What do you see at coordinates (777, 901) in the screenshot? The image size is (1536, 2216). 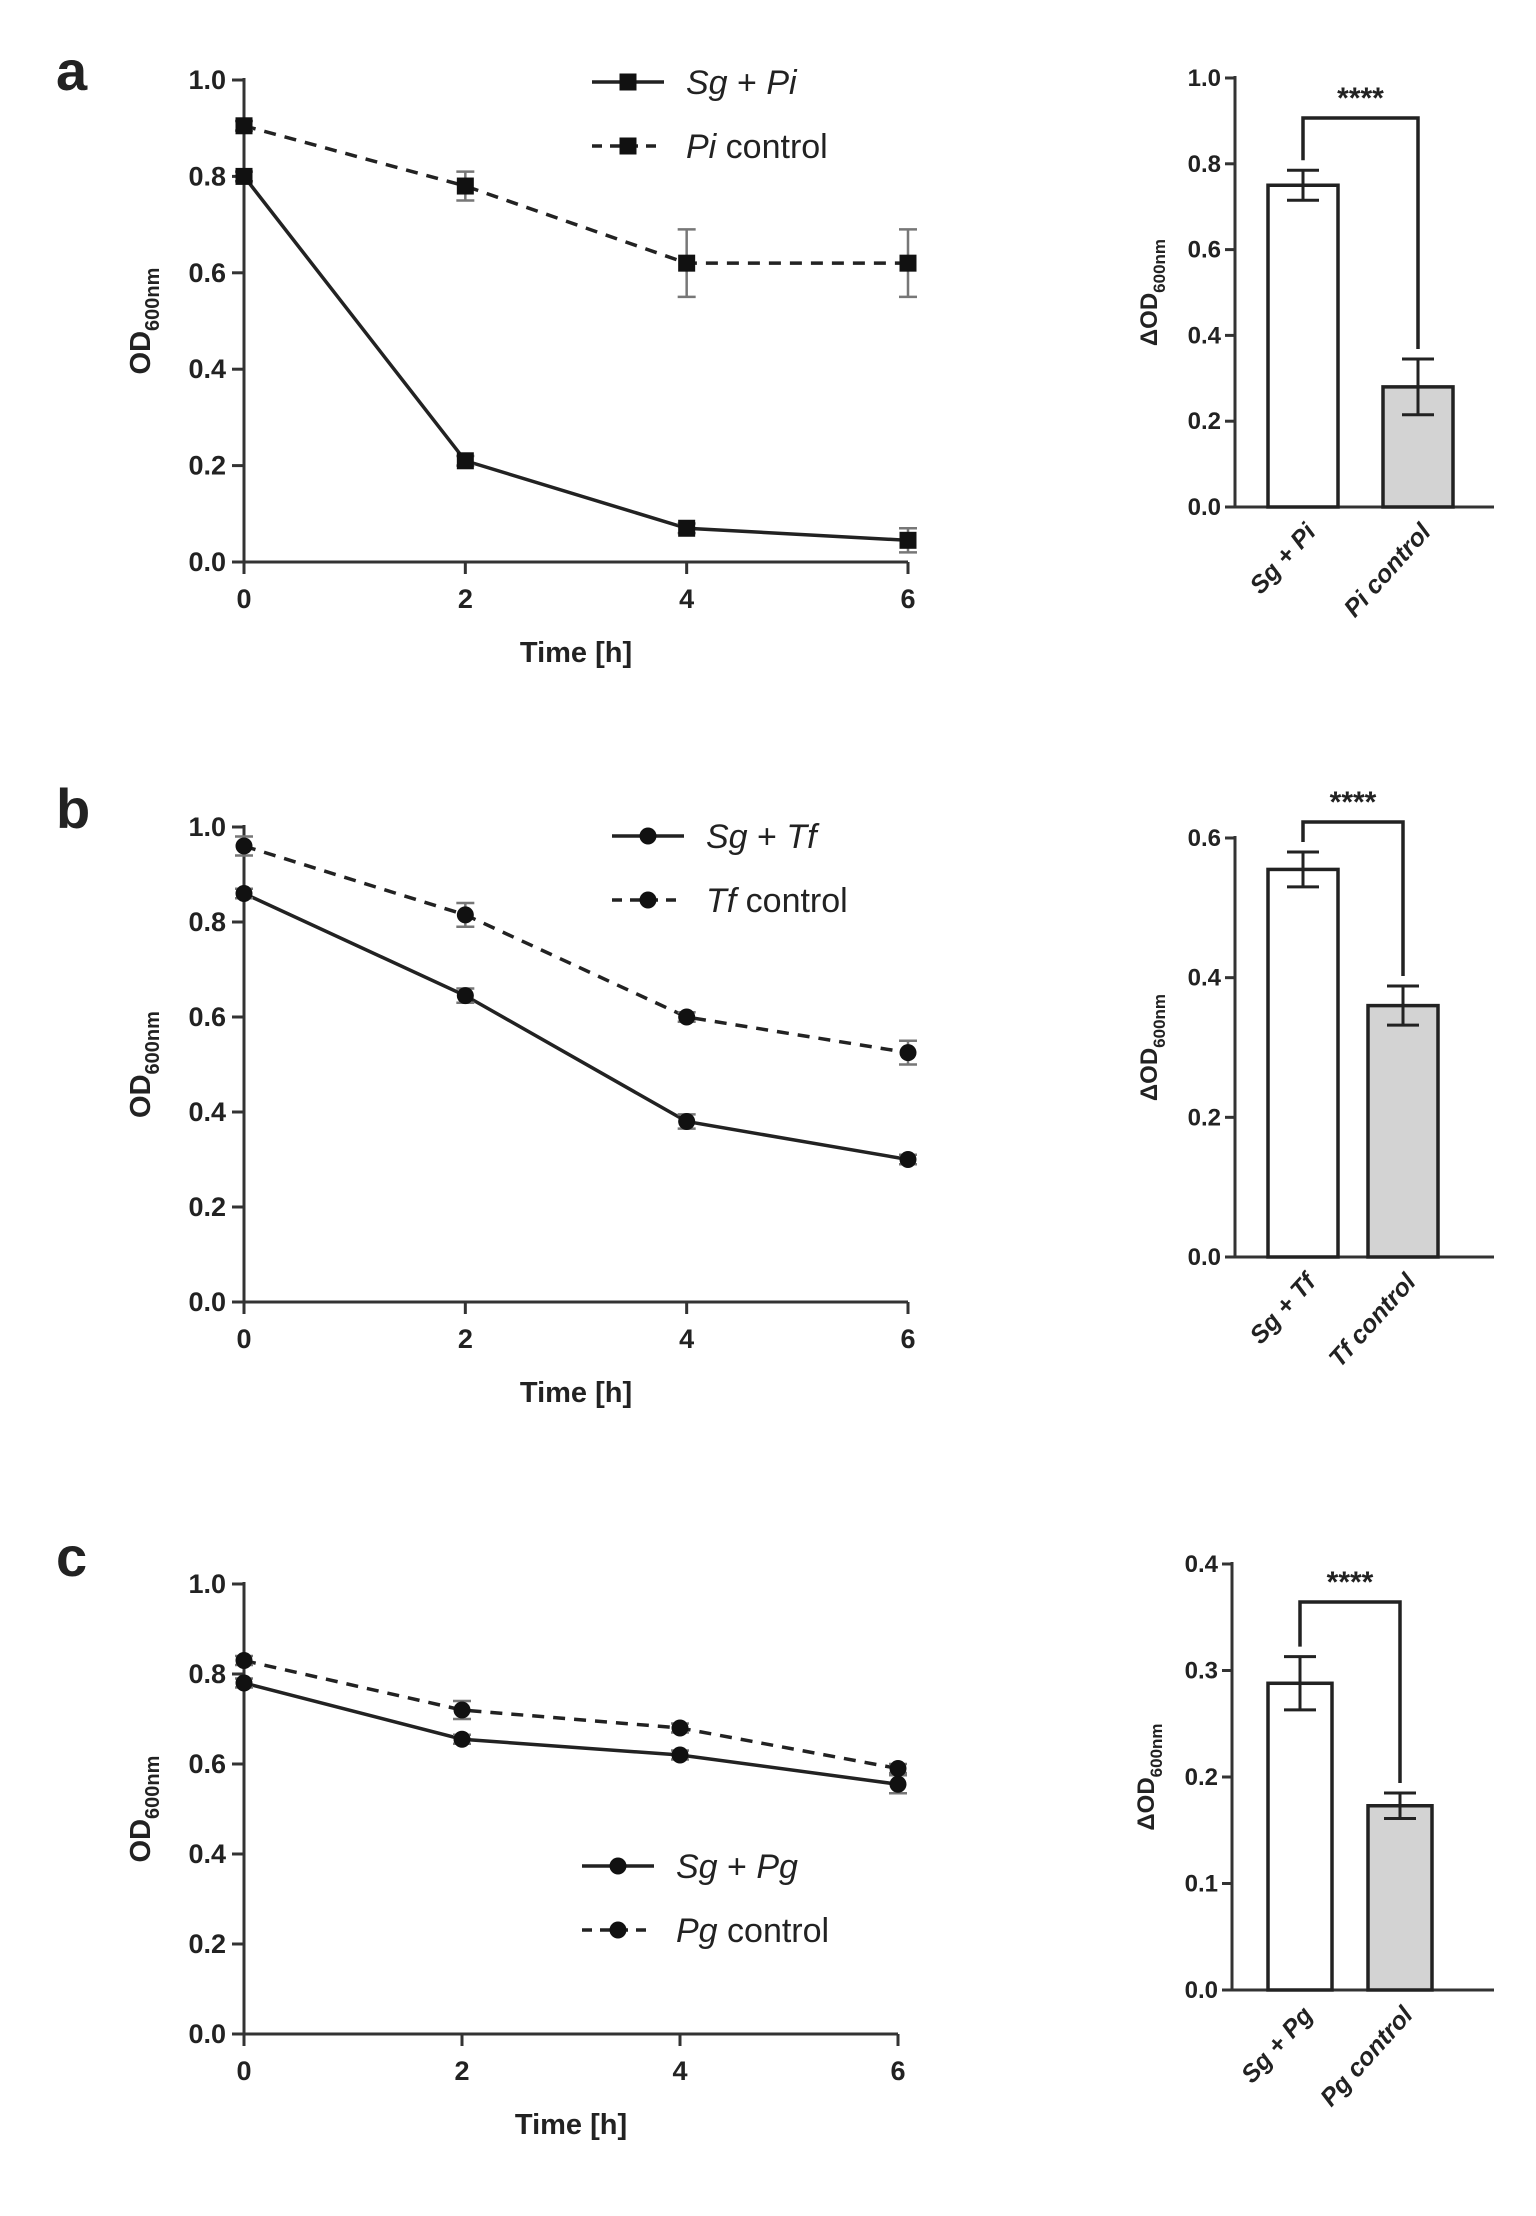 I see `legend-label: Tf control` at bounding box center [777, 901].